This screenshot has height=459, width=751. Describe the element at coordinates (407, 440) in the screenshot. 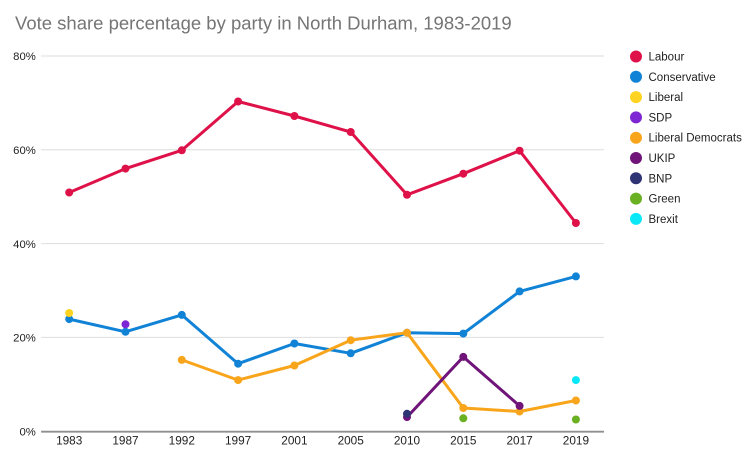

I see `svg-text: 2010` at that location.